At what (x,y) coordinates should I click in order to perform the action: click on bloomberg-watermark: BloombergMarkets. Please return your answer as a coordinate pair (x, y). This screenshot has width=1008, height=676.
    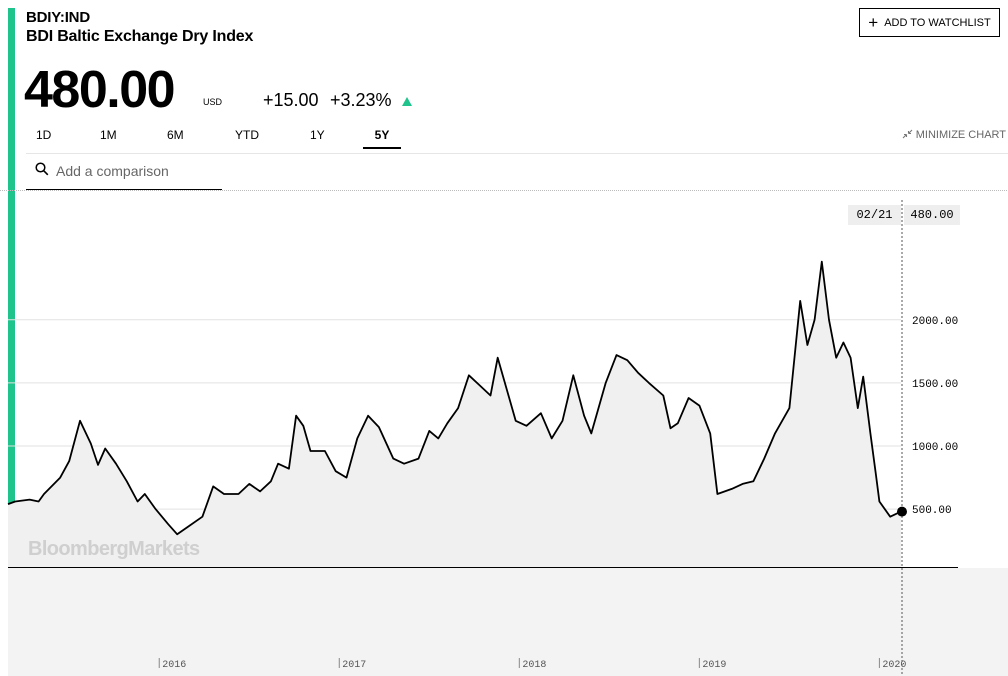
    Looking at the image, I should click on (114, 549).